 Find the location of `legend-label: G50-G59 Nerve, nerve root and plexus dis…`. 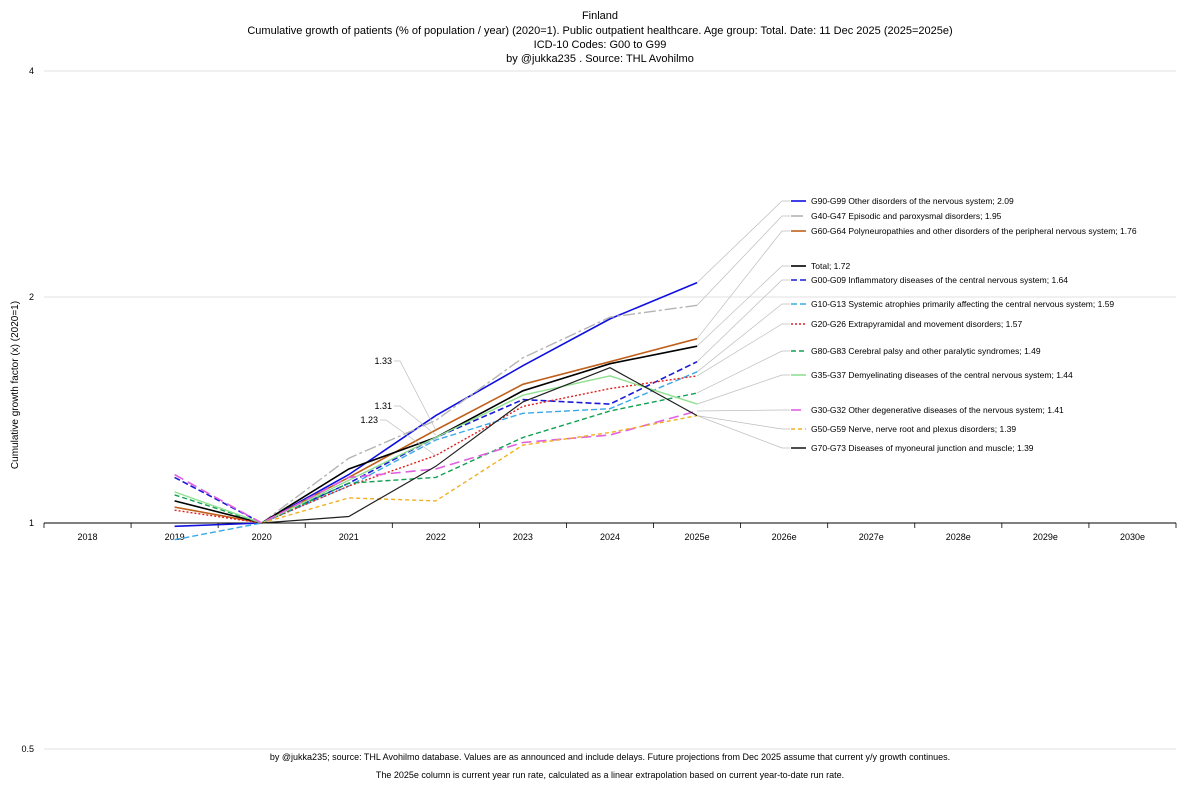

legend-label: G50-G59 Nerve, nerve root and plexus dis… is located at coordinates (913, 429).